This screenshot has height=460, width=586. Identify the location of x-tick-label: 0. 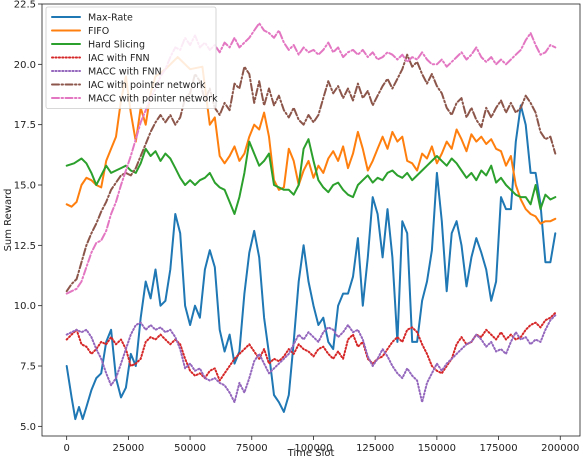
(66, 448).